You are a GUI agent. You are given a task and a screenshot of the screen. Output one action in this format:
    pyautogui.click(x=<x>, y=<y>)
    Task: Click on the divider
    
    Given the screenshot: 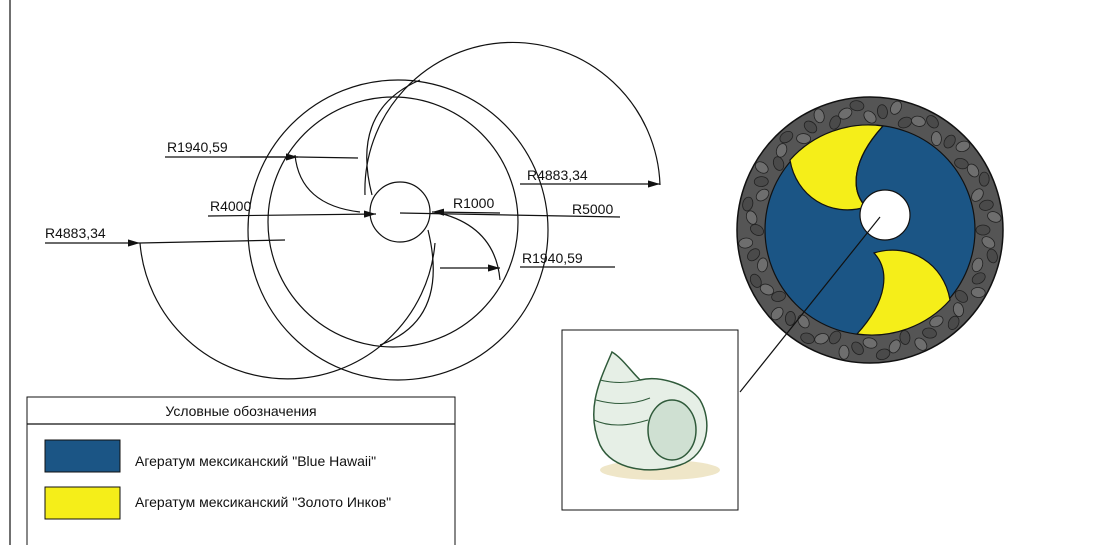 What is the action you would take?
    pyautogui.click(x=869, y=166)
    